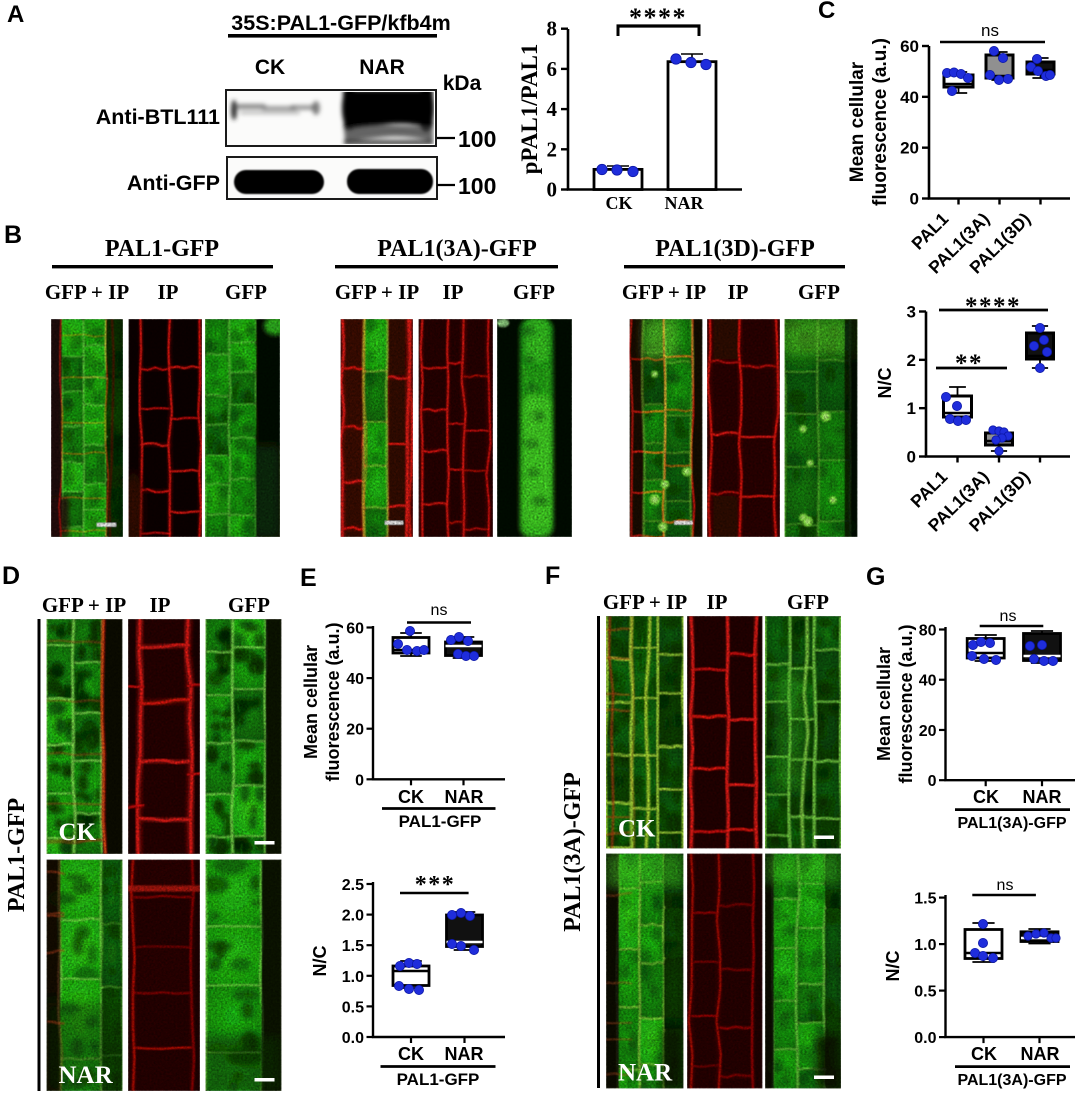 The image size is (1080, 1096). I want to click on svg-text: 2.5, so click(353, 885).